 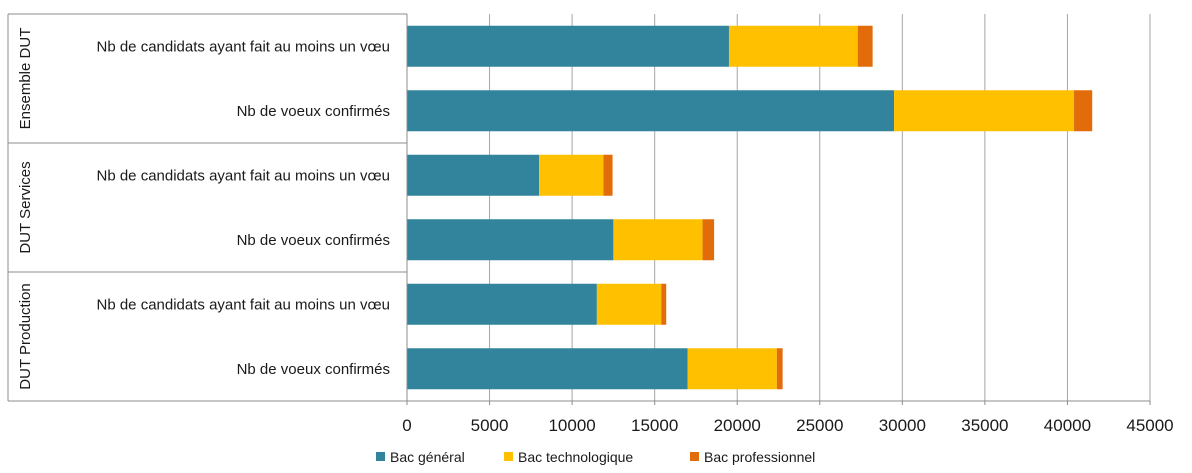 What do you see at coordinates (1067, 425) in the screenshot?
I see `x-tick-label: 40000` at bounding box center [1067, 425].